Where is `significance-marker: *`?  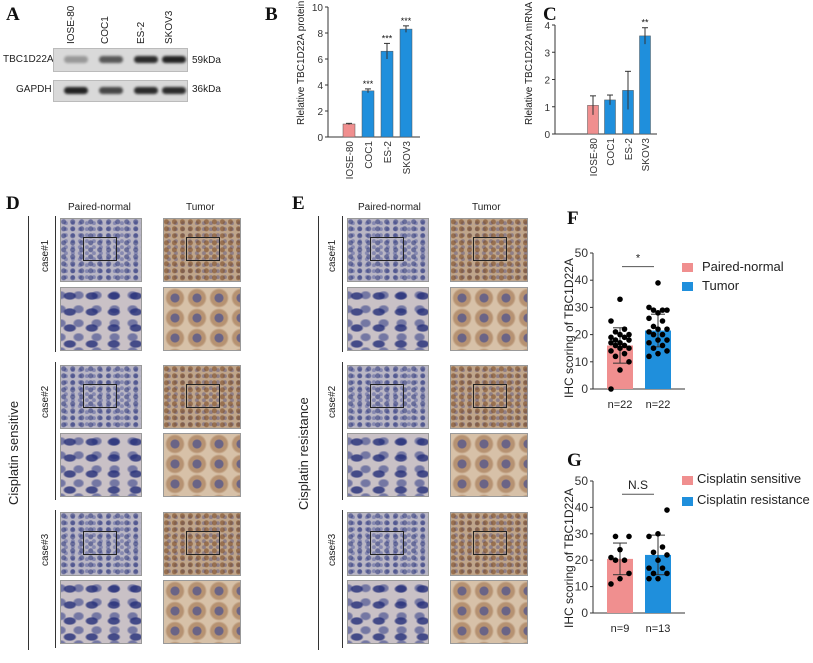 significance-marker: * is located at coordinates (638, 259).